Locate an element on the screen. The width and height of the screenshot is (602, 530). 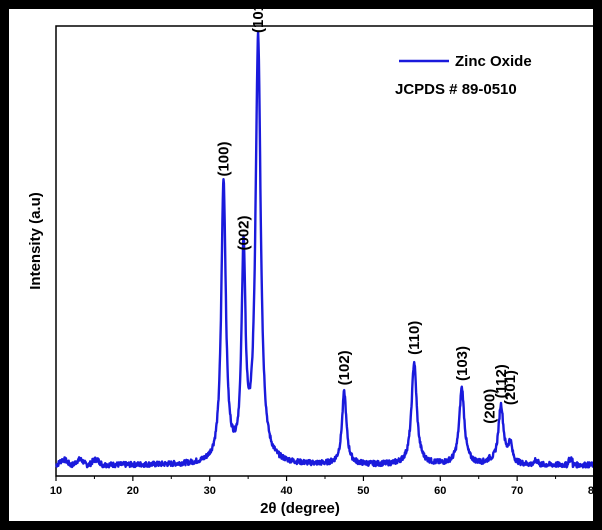
x-tick-label: 10 is located at coordinates (56, 491).